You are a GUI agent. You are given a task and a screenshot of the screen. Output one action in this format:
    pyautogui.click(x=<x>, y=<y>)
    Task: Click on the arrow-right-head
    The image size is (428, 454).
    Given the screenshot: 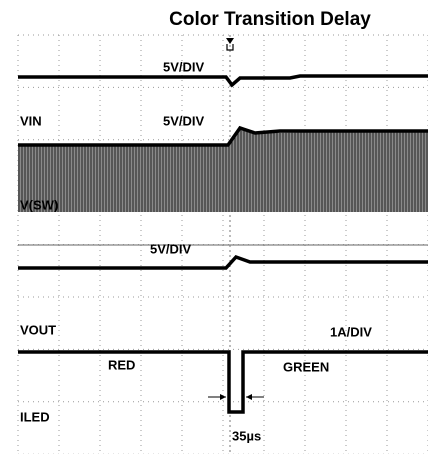 What is the action you would take?
    pyautogui.click(x=249, y=397)
    